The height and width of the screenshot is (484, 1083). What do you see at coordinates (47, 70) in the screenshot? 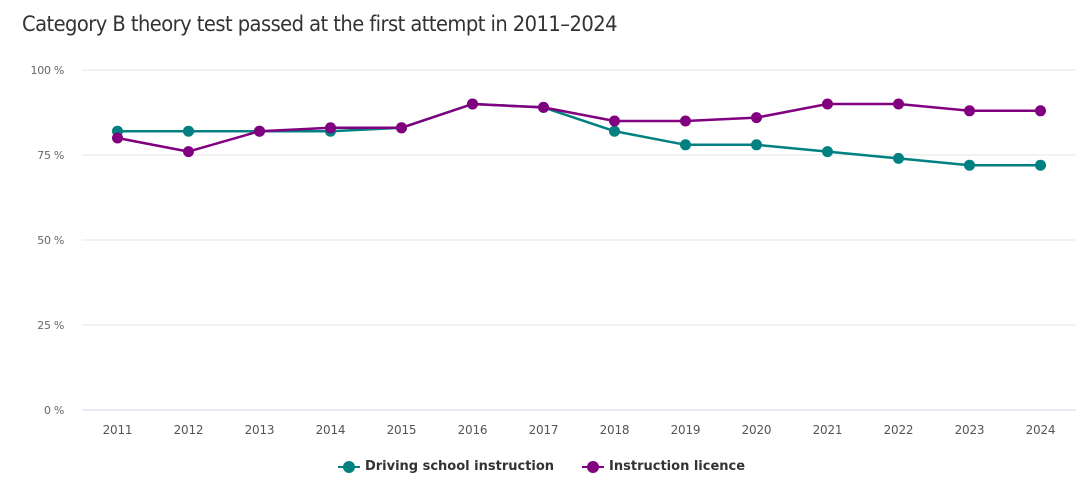
I see `y-tick-label: 100 %` at bounding box center [47, 70].